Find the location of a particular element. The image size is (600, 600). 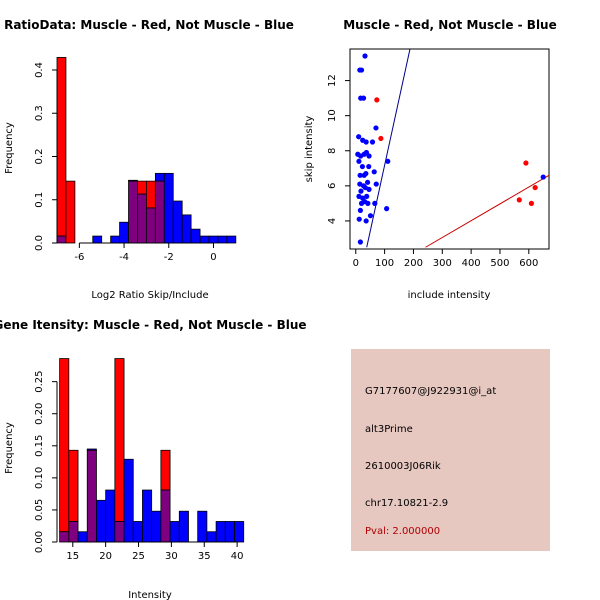

location-text: chr17.10821-2.9 is located at coordinates (407, 503).